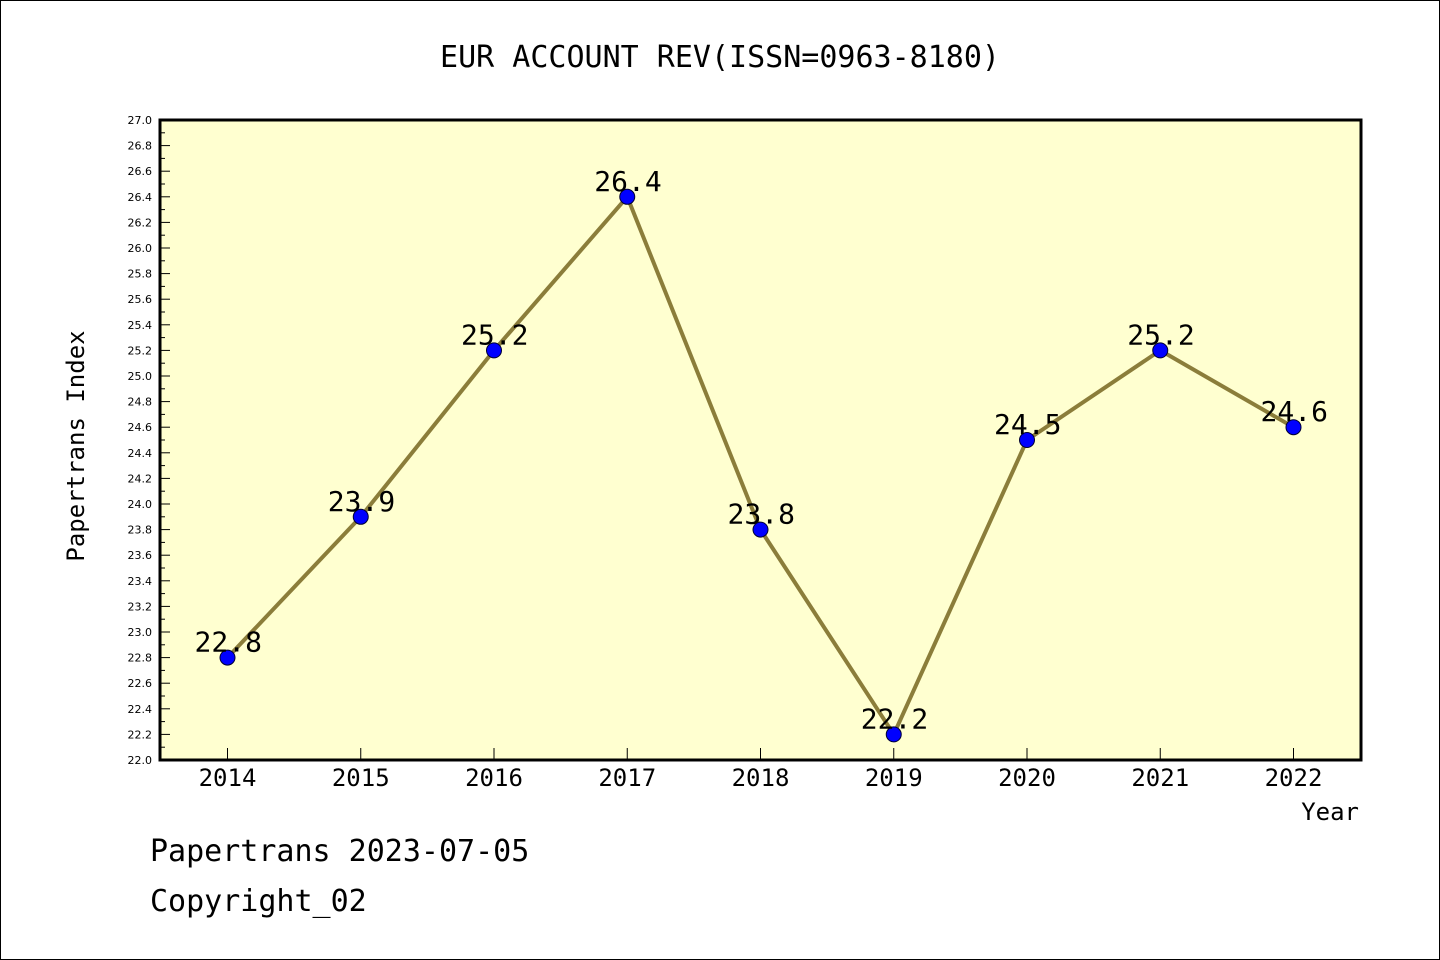 This screenshot has height=960, width=1440. What do you see at coordinates (140, 760) in the screenshot?
I see `y-tick-label: 22.0` at bounding box center [140, 760].